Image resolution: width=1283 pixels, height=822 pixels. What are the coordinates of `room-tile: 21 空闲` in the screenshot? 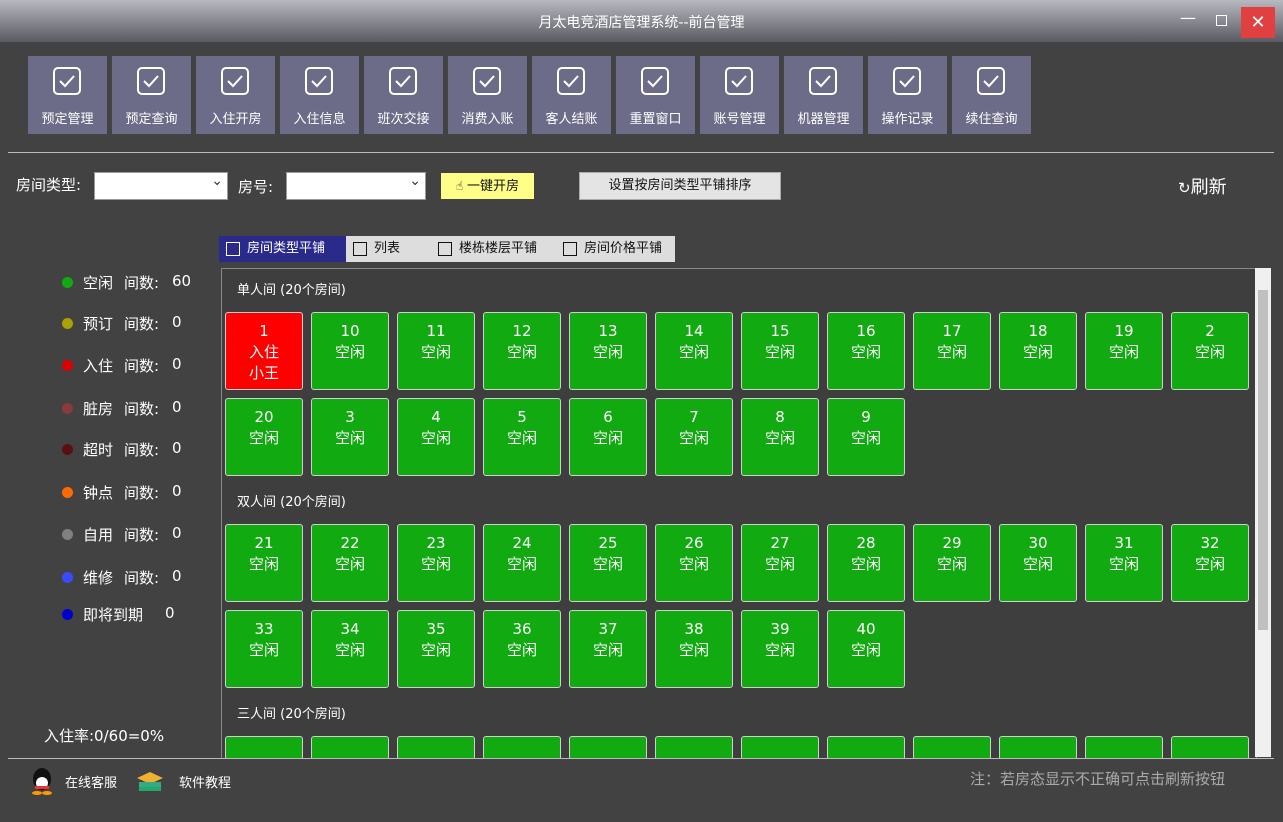 It's located at (264, 563).